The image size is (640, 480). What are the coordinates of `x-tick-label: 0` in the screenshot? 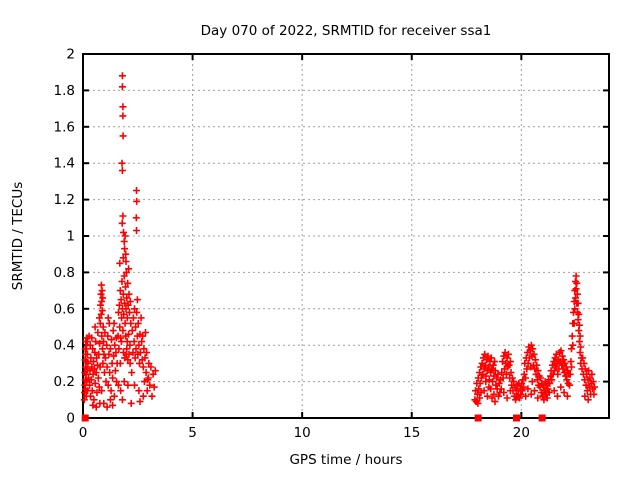 It's located at (83, 433).